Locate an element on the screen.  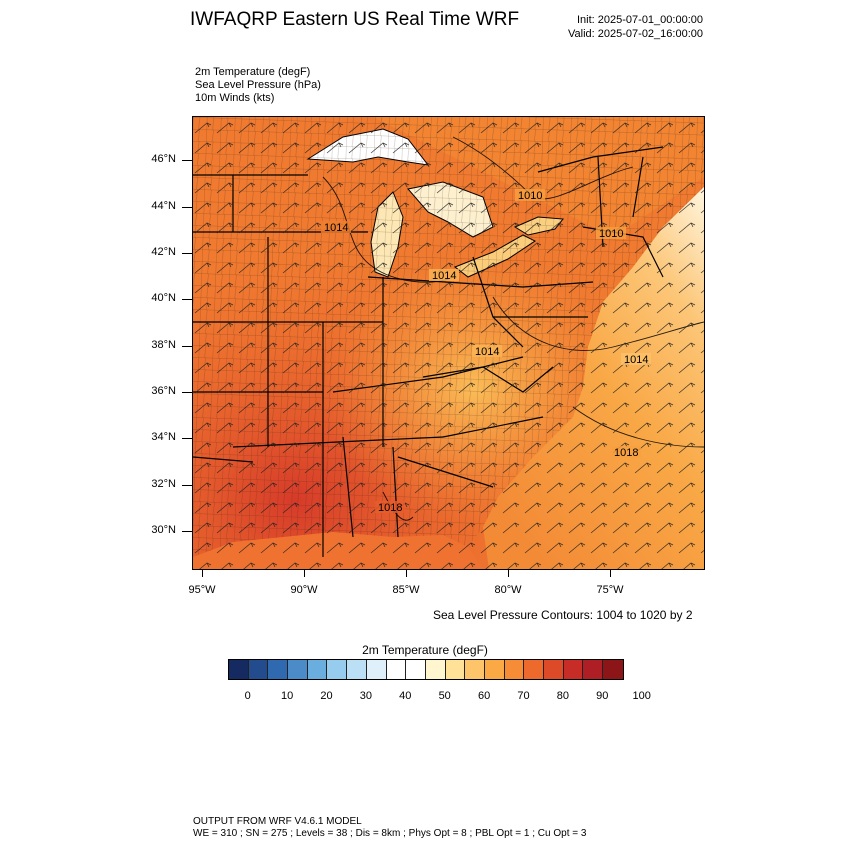
colorbar-tick-label: 0 is located at coordinates (247, 696).